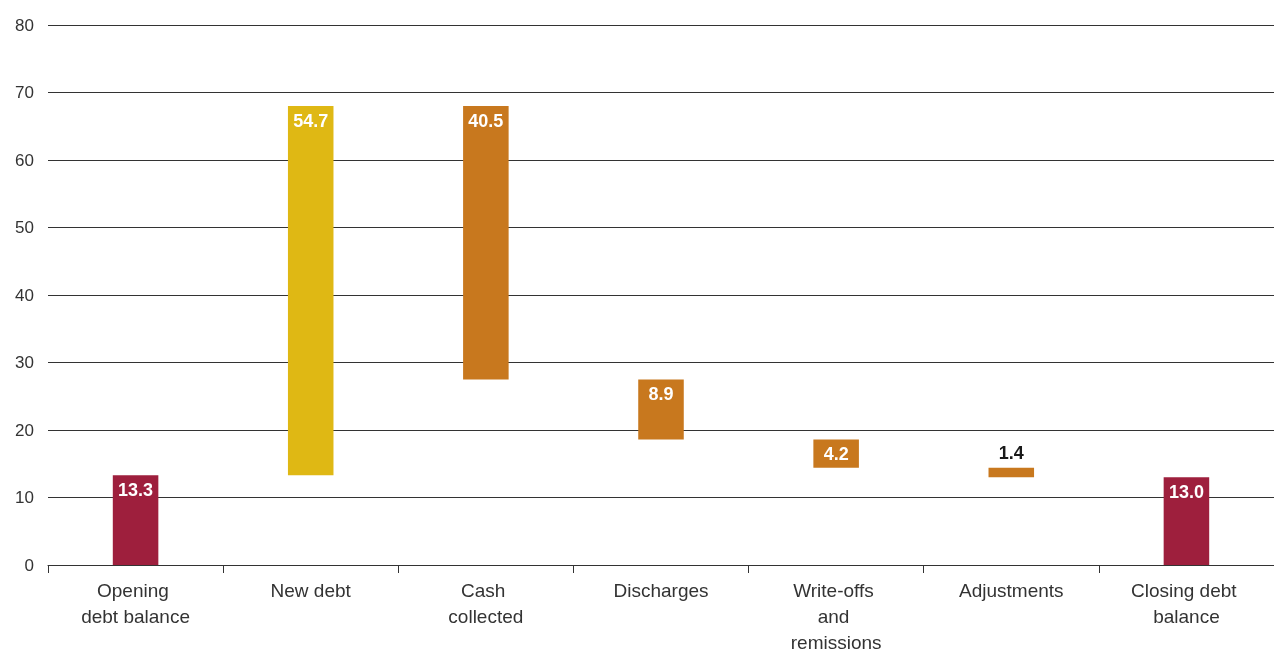  Describe the element at coordinates (836, 616) in the screenshot. I see `x-tick-label: Write-offs and remissions` at that location.